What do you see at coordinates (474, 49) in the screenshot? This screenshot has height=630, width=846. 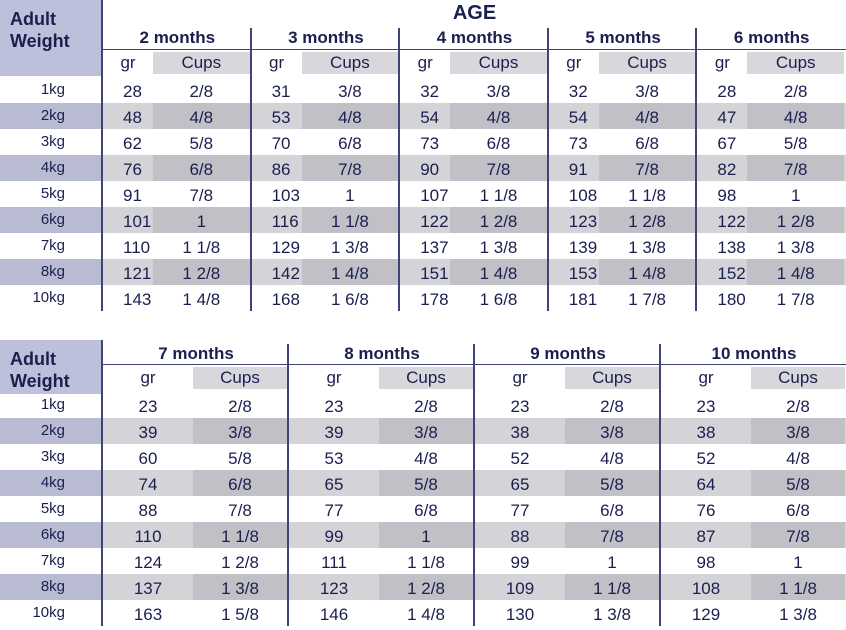 I see `header-rule` at bounding box center [474, 49].